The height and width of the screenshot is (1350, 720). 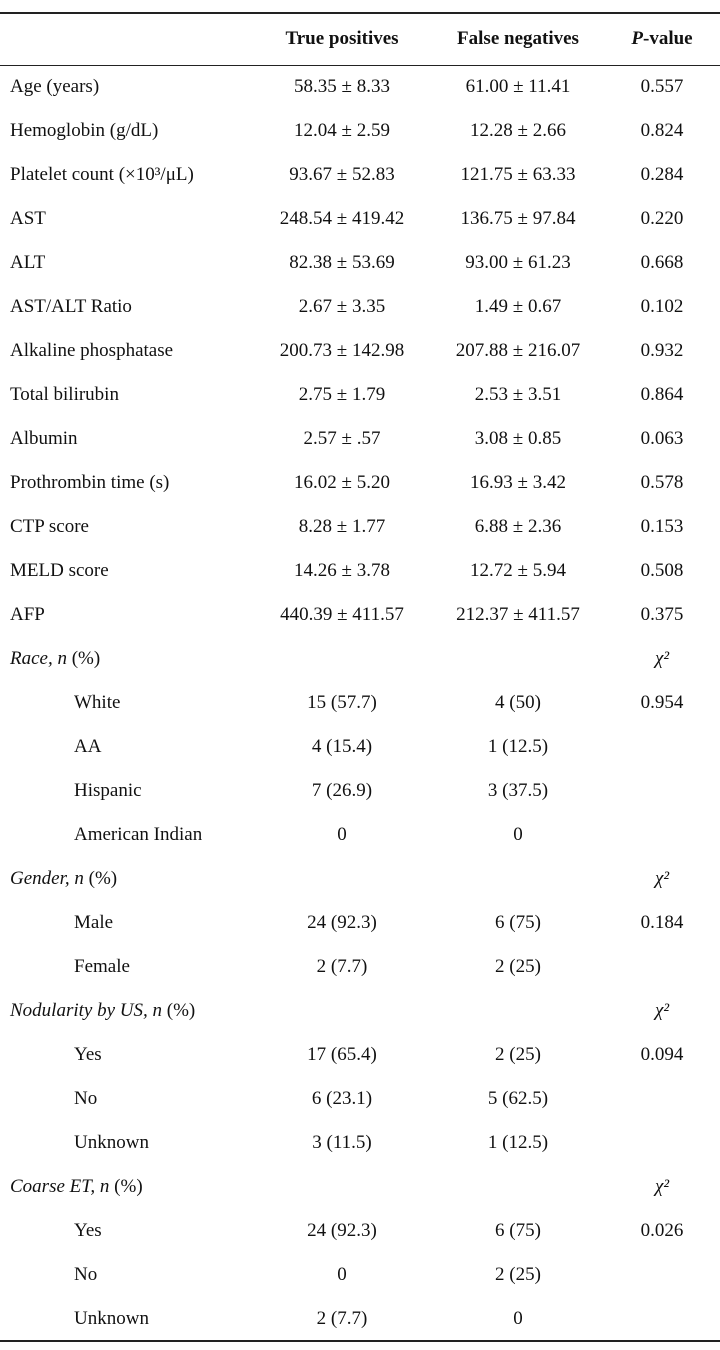 I want to click on p-value-cell: 0.668, so click(x=662, y=262).